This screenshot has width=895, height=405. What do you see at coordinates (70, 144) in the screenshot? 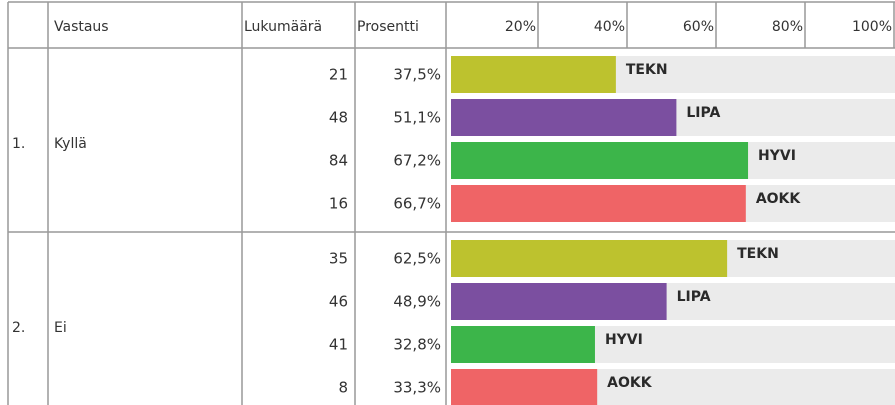
I see `answer-label: Kyllä` at bounding box center [70, 144].